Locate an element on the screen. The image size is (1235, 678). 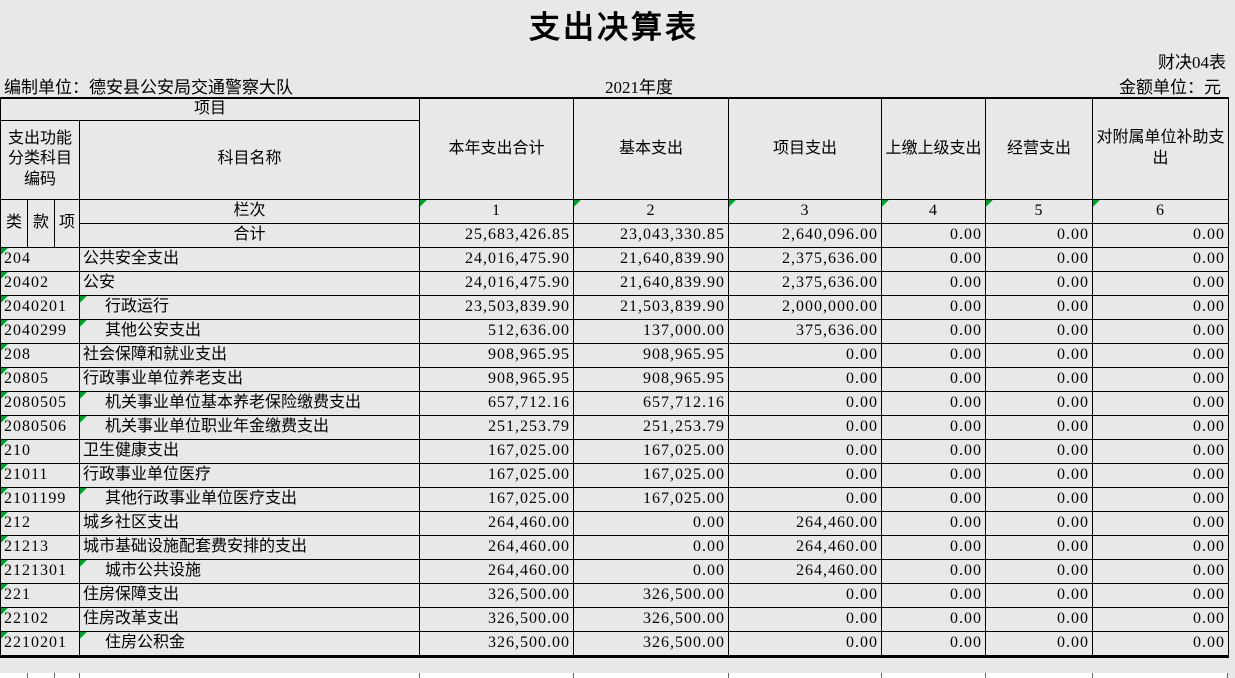
total-value-cell: 2,640,096.00 is located at coordinates (805, 235).